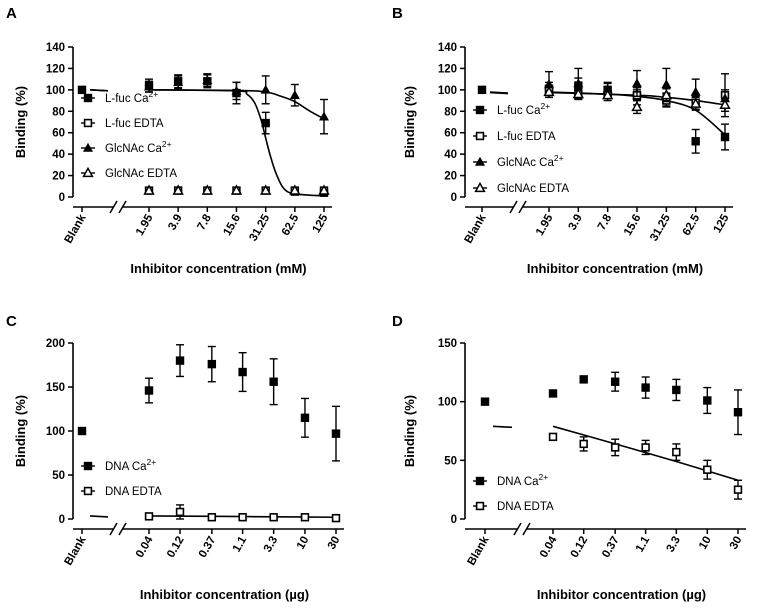 The image size is (762, 609). Describe the element at coordinates (55, 69) in the screenshot. I see `y-tick-label: 120` at that location.